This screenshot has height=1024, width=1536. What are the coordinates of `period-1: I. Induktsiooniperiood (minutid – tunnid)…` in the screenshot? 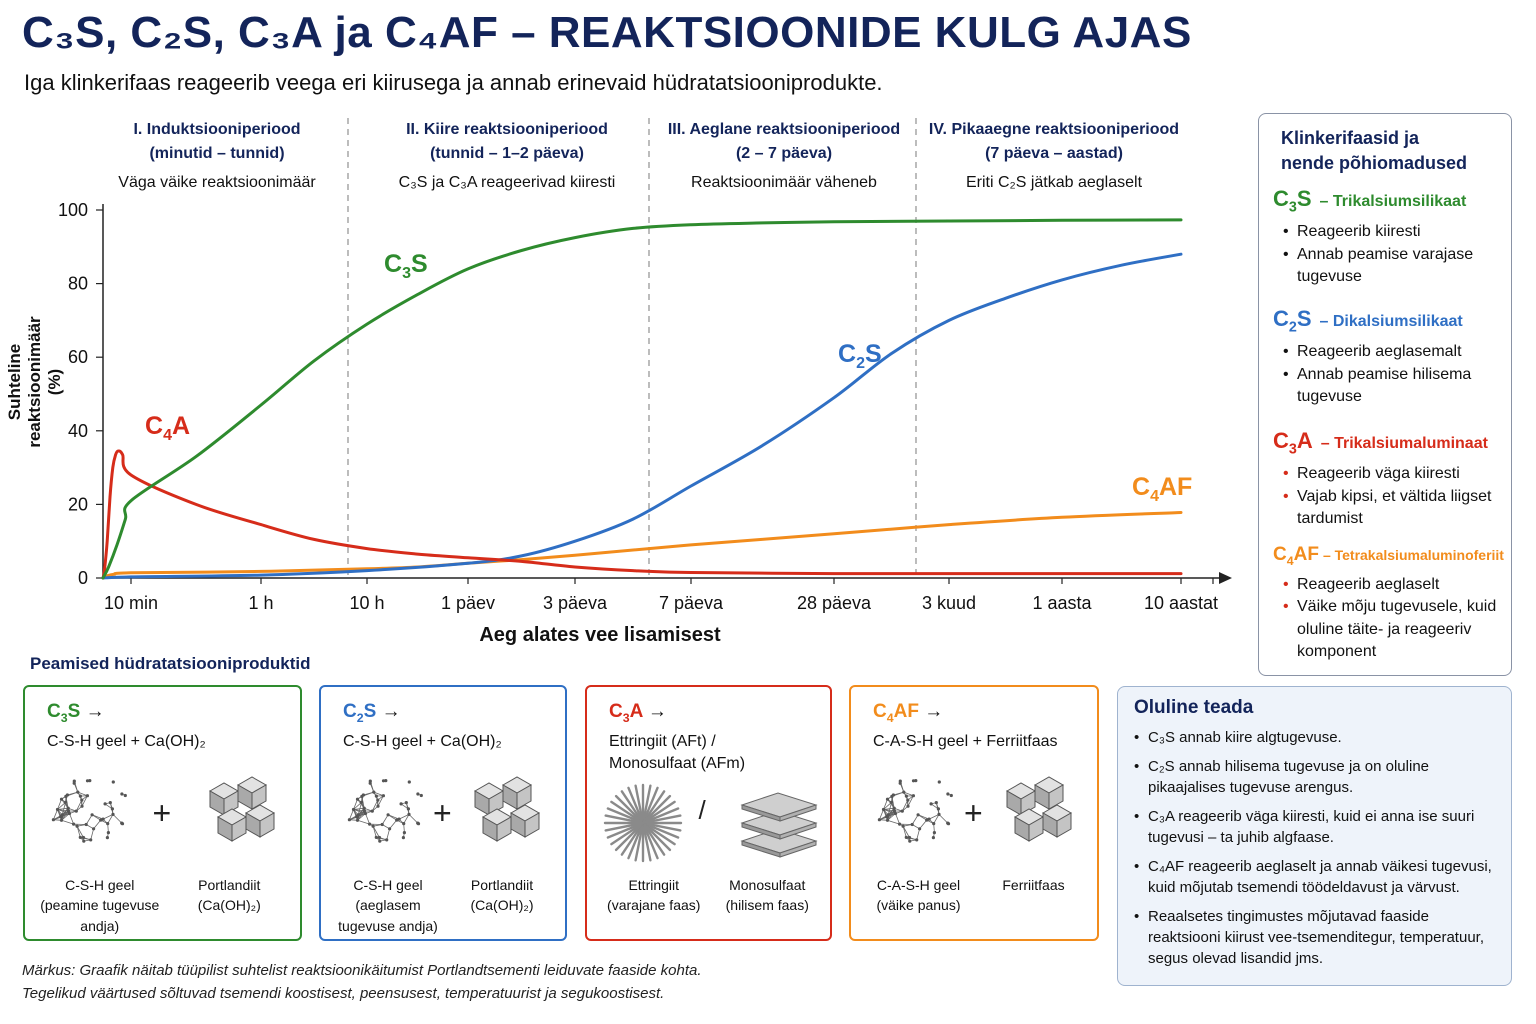 It's located at (217, 156).